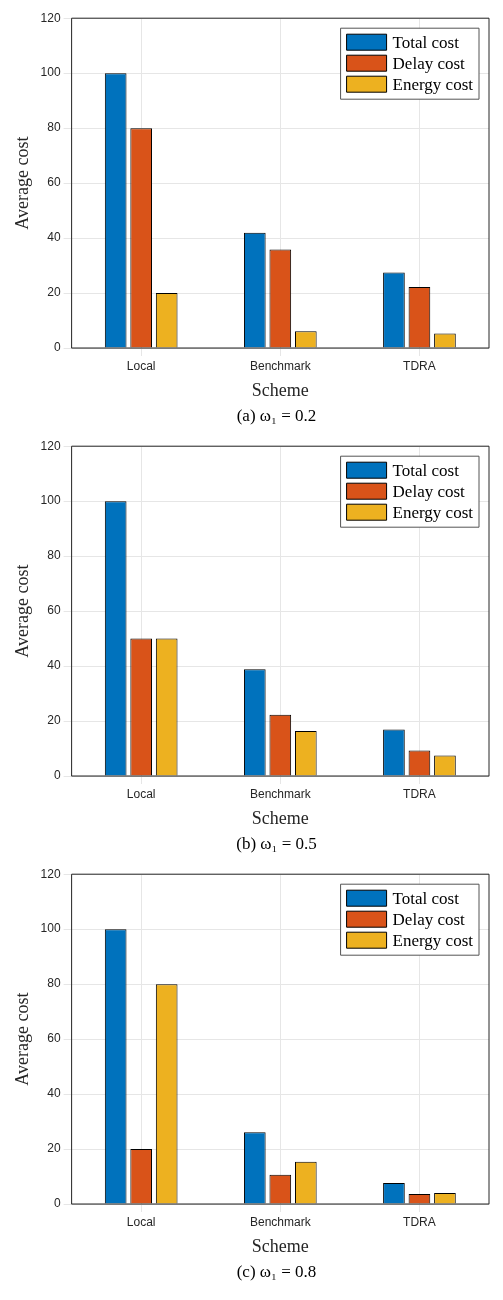 This screenshot has width=503, height=1300. I want to click on text: (a) ω₁ = 0.2, so click(276, 416).